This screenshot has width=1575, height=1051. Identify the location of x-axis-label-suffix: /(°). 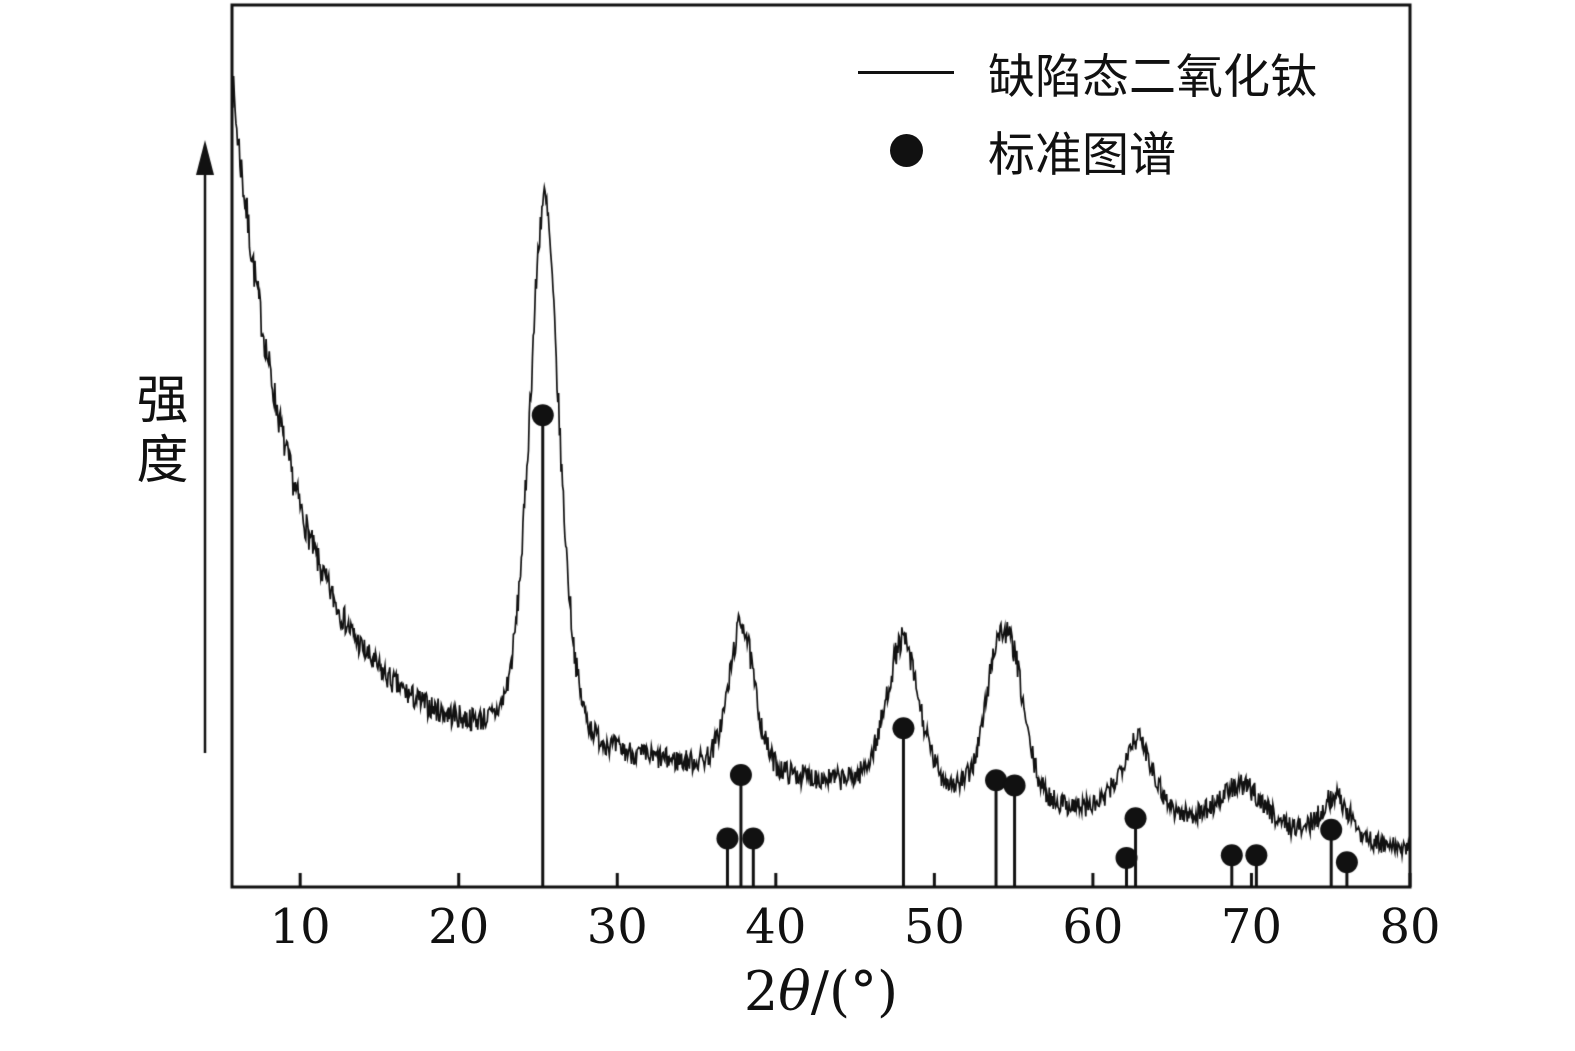
(854, 991).